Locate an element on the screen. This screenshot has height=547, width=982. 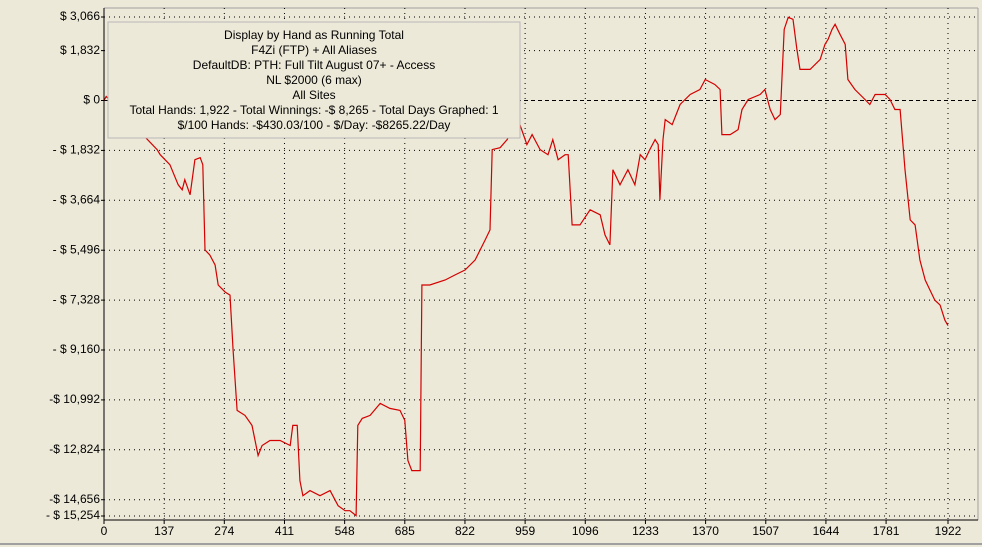
x-tick-label: 137 is located at coordinates (164, 531).